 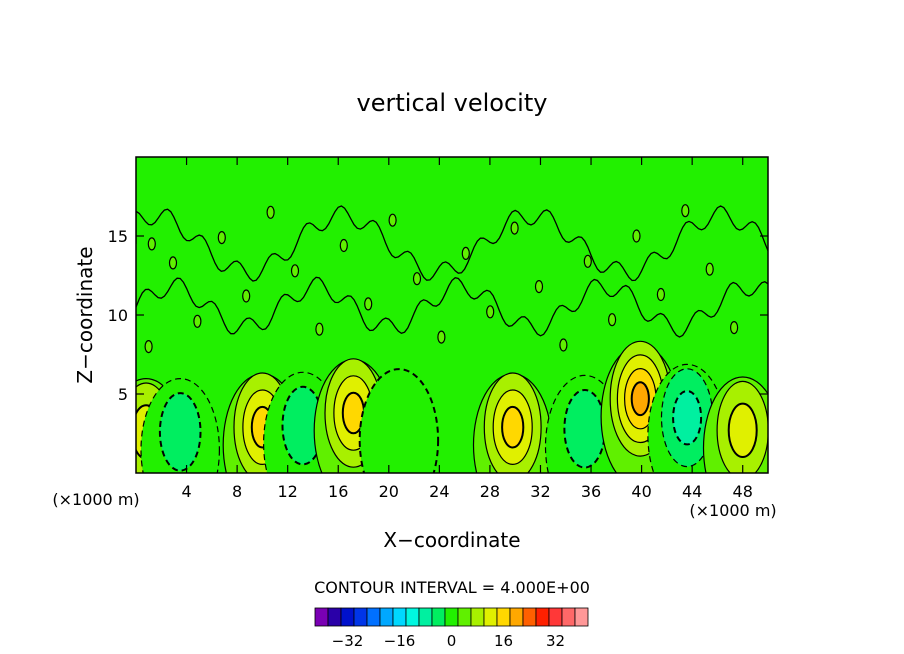 I want to click on colorbar-tick-label: −16, so click(x=400, y=641).